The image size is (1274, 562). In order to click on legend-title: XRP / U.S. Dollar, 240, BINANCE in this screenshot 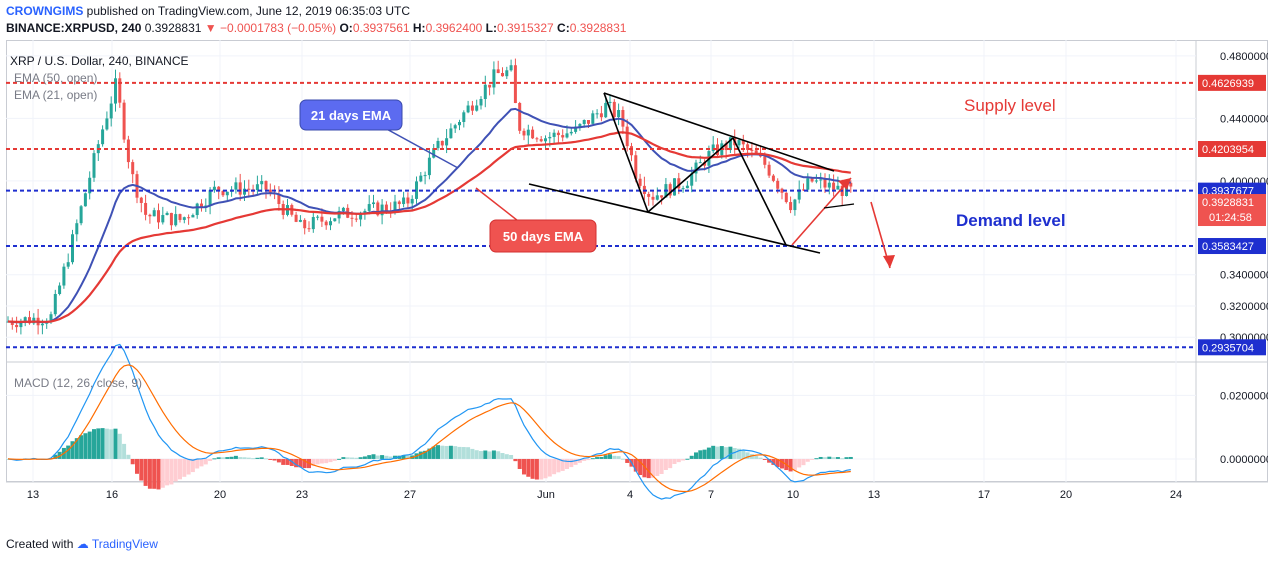, I will do `click(99, 61)`.